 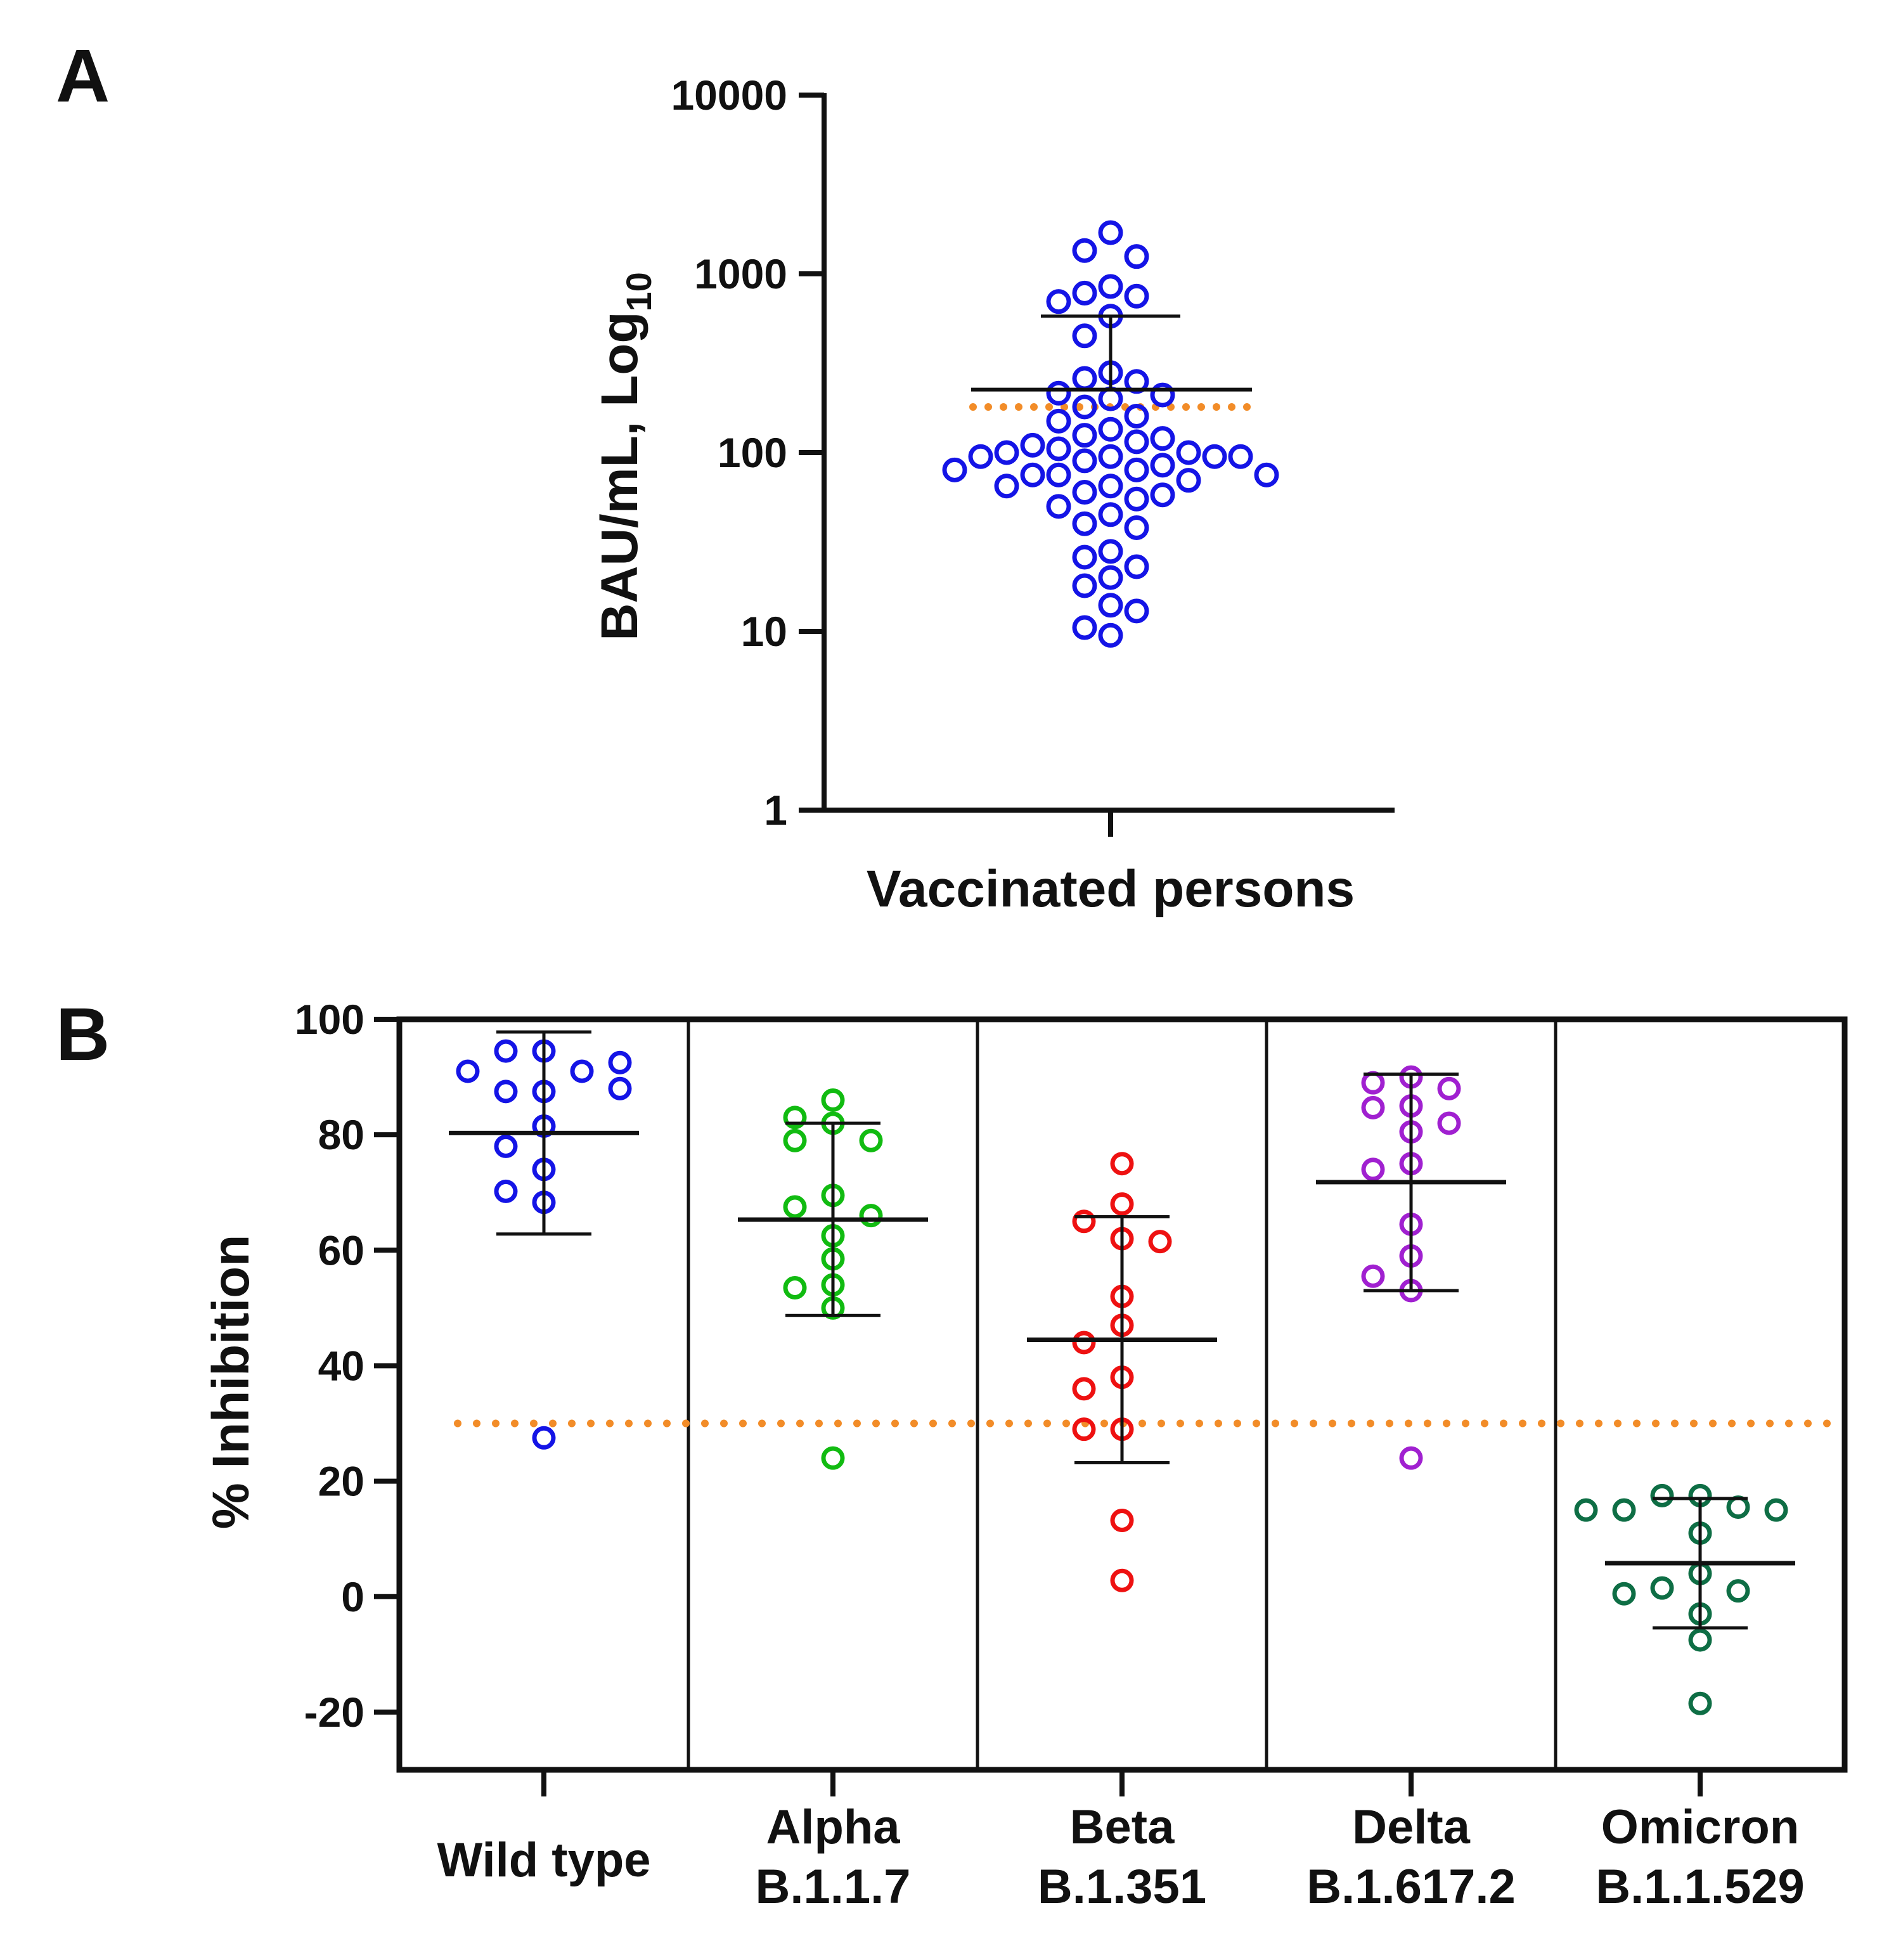 I want to click on panel-a-y-tick-label: 1, so click(x=775, y=810).